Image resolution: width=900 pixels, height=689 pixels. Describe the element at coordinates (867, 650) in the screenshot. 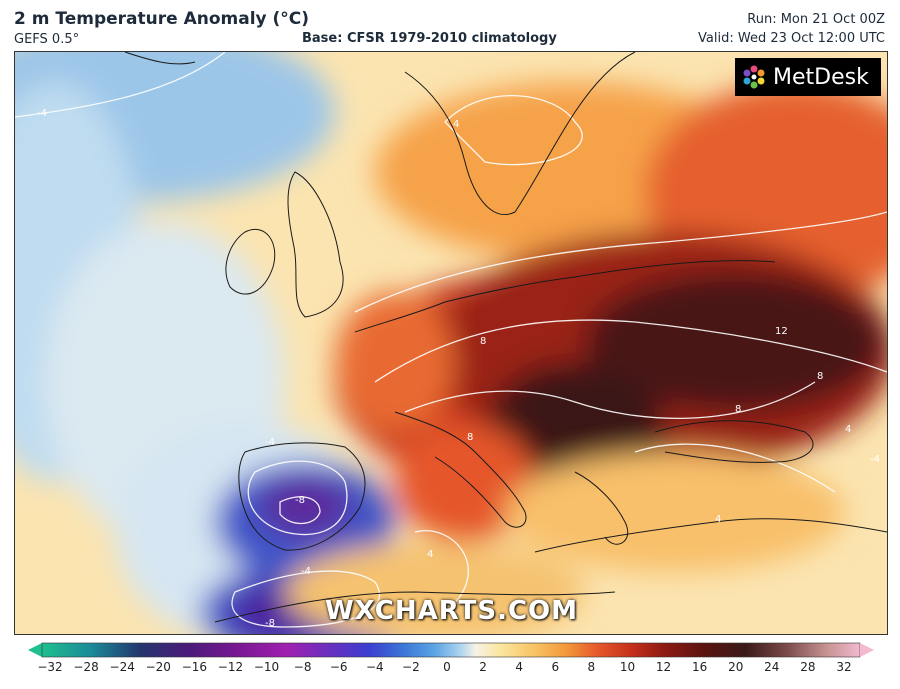

I see `legend-right-arrow` at that location.